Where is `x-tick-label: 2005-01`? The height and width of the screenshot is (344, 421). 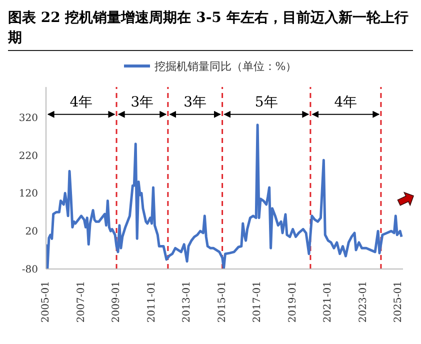
x-tick-label: 2005-01 is located at coordinates (46, 302).